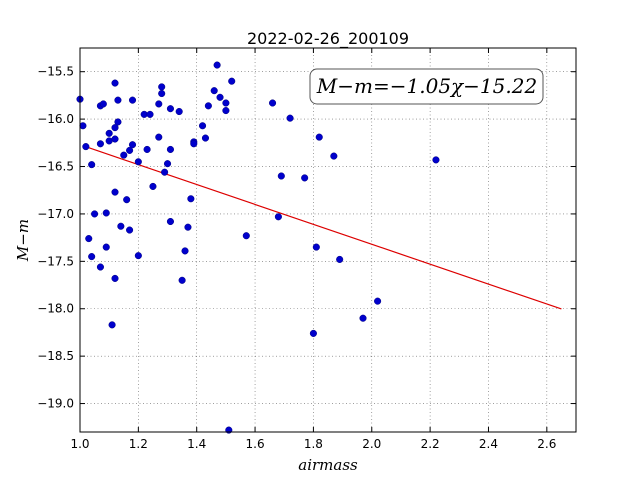  I want to click on fit-annotation-box: M−m=−1.05χ−15.22, so click(426, 86).